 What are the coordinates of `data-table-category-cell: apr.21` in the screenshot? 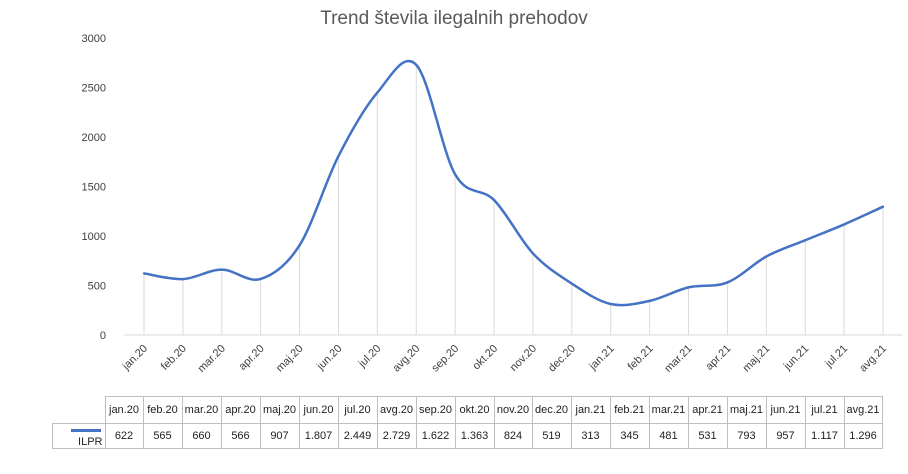 It's located at (707, 410).